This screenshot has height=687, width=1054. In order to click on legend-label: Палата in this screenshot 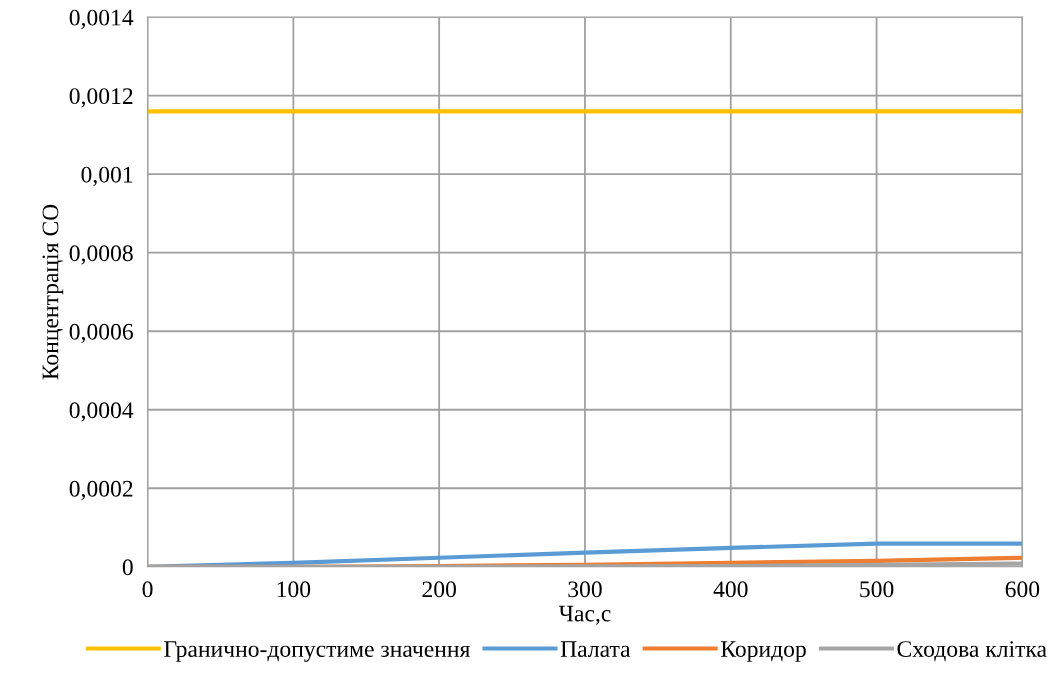, I will do `click(595, 649)`.